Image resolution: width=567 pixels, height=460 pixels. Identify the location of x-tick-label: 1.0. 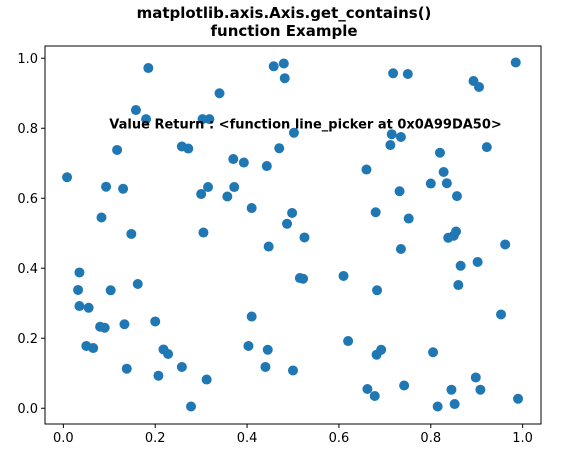
(522, 438).